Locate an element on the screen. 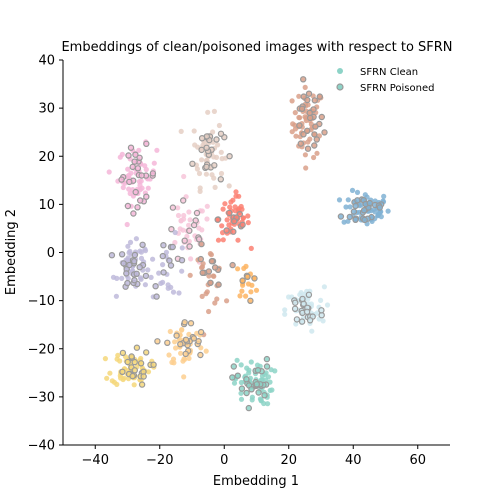  y-tick-label: 30 is located at coordinates (46, 109).